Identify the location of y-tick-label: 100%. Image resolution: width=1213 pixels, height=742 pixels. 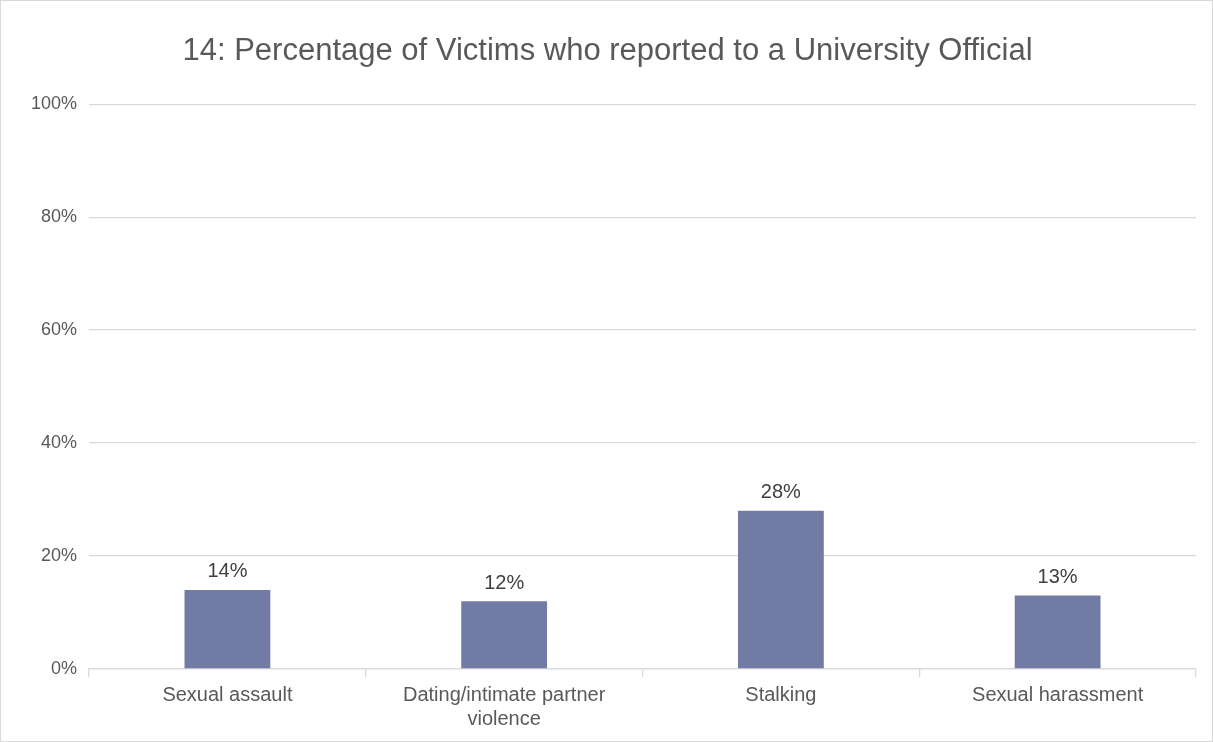
(54, 103).